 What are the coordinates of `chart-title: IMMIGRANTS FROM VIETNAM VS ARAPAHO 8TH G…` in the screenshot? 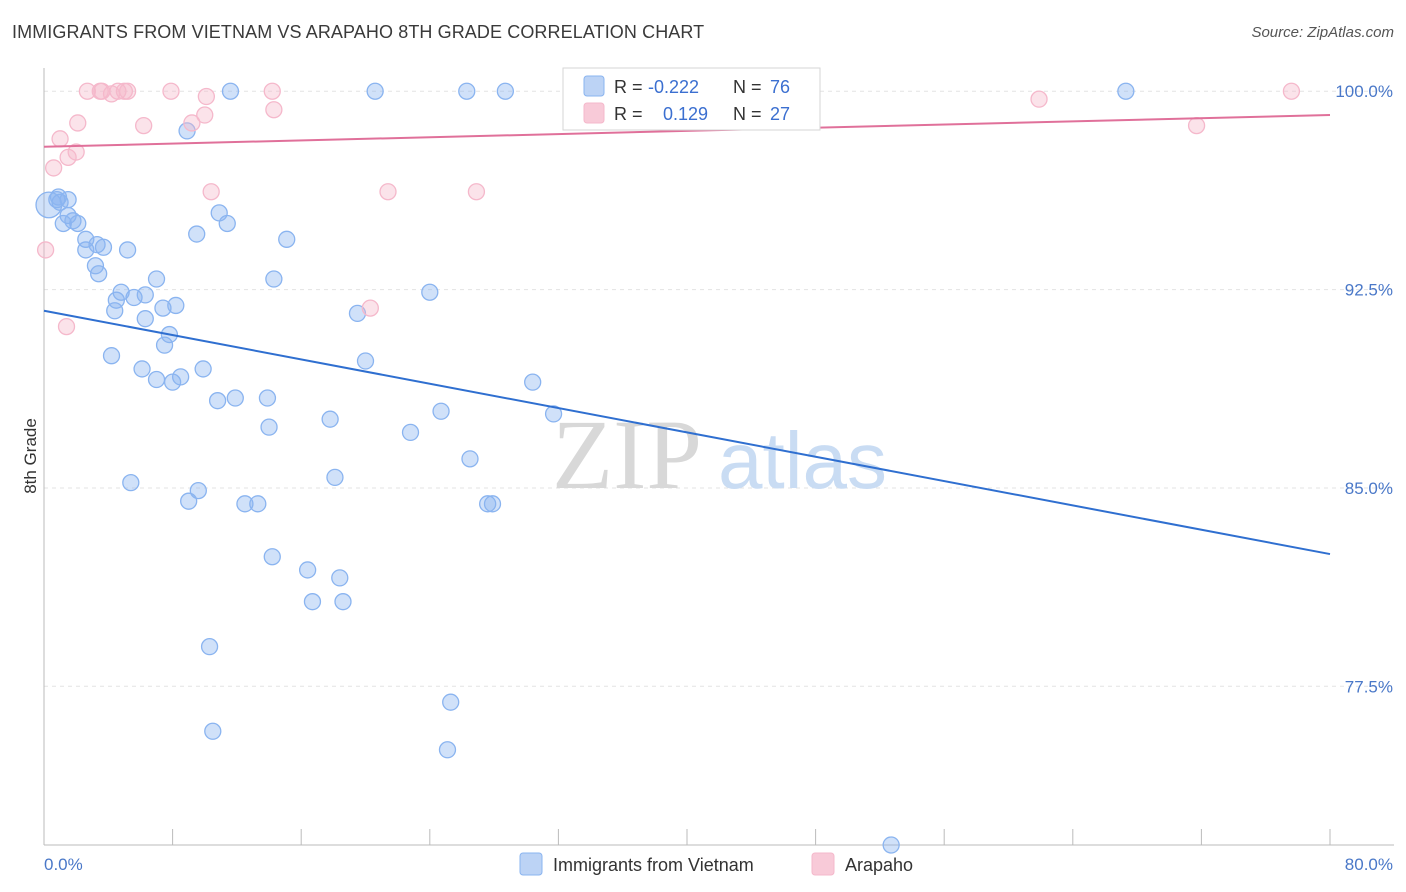 It's located at (358, 32).